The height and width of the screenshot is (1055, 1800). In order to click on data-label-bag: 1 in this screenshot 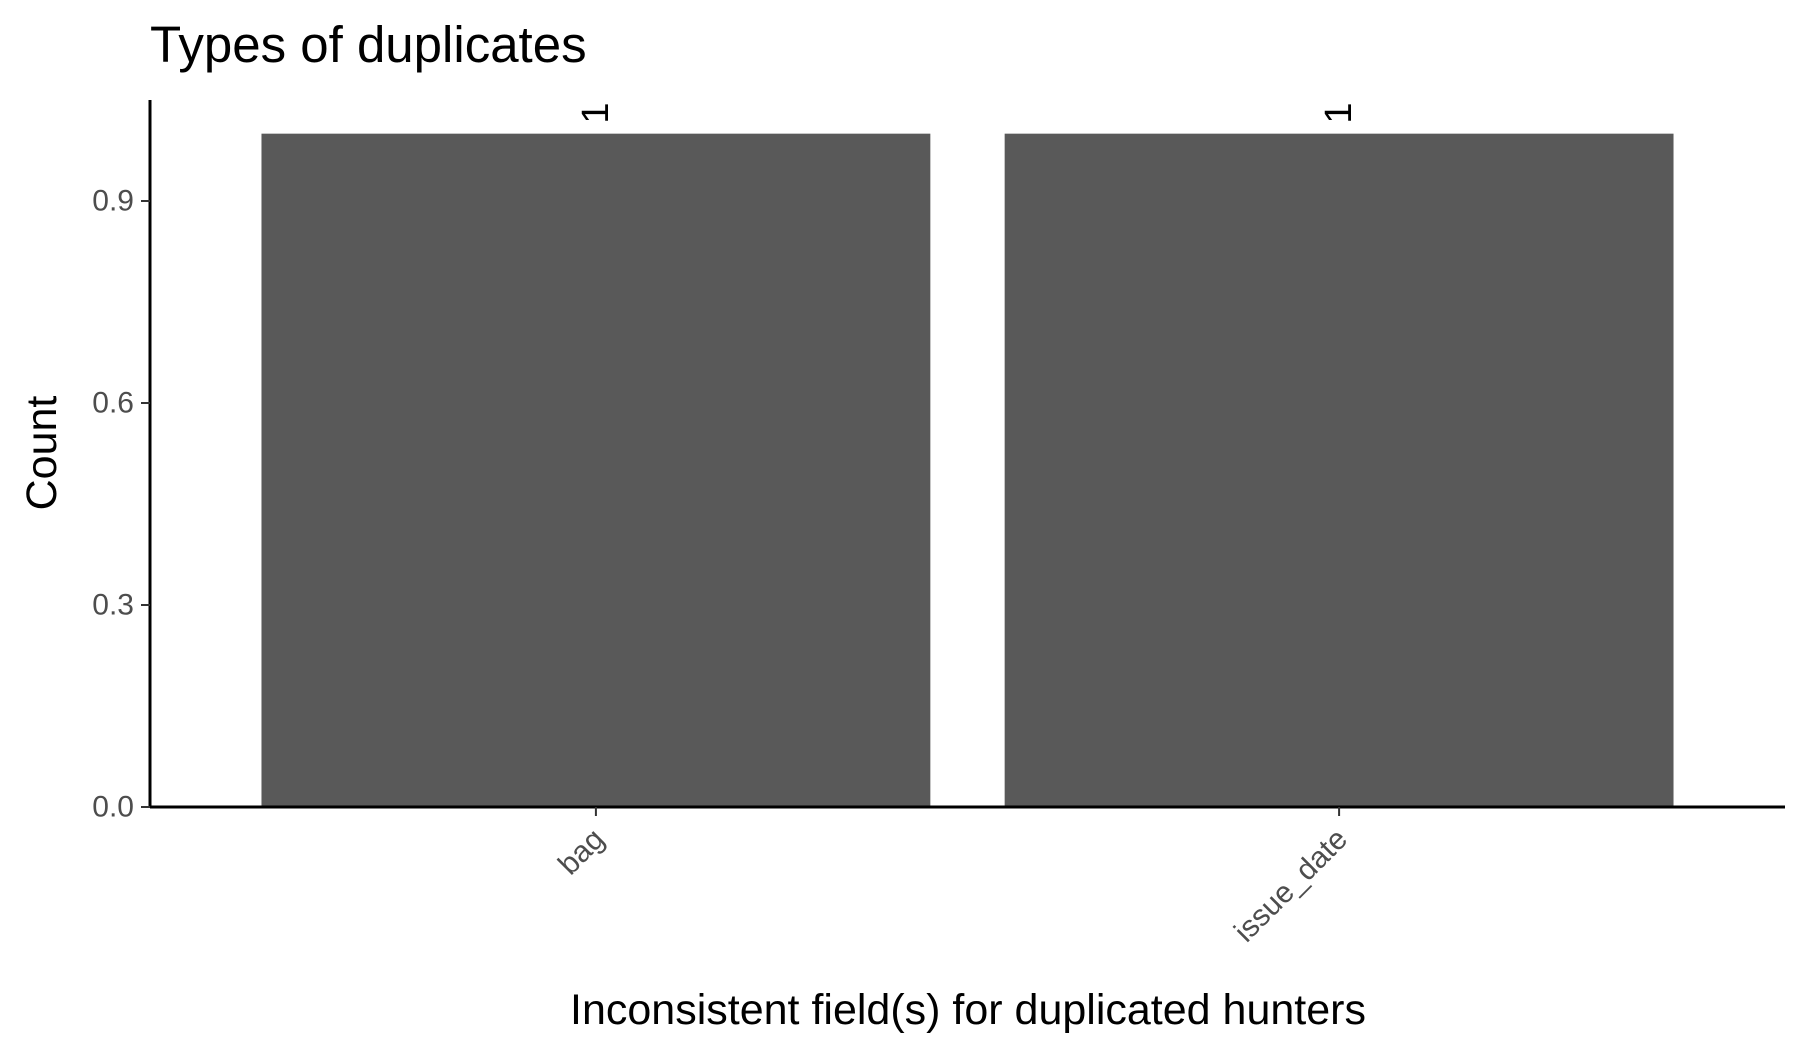, I will do `click(596, 113)`.